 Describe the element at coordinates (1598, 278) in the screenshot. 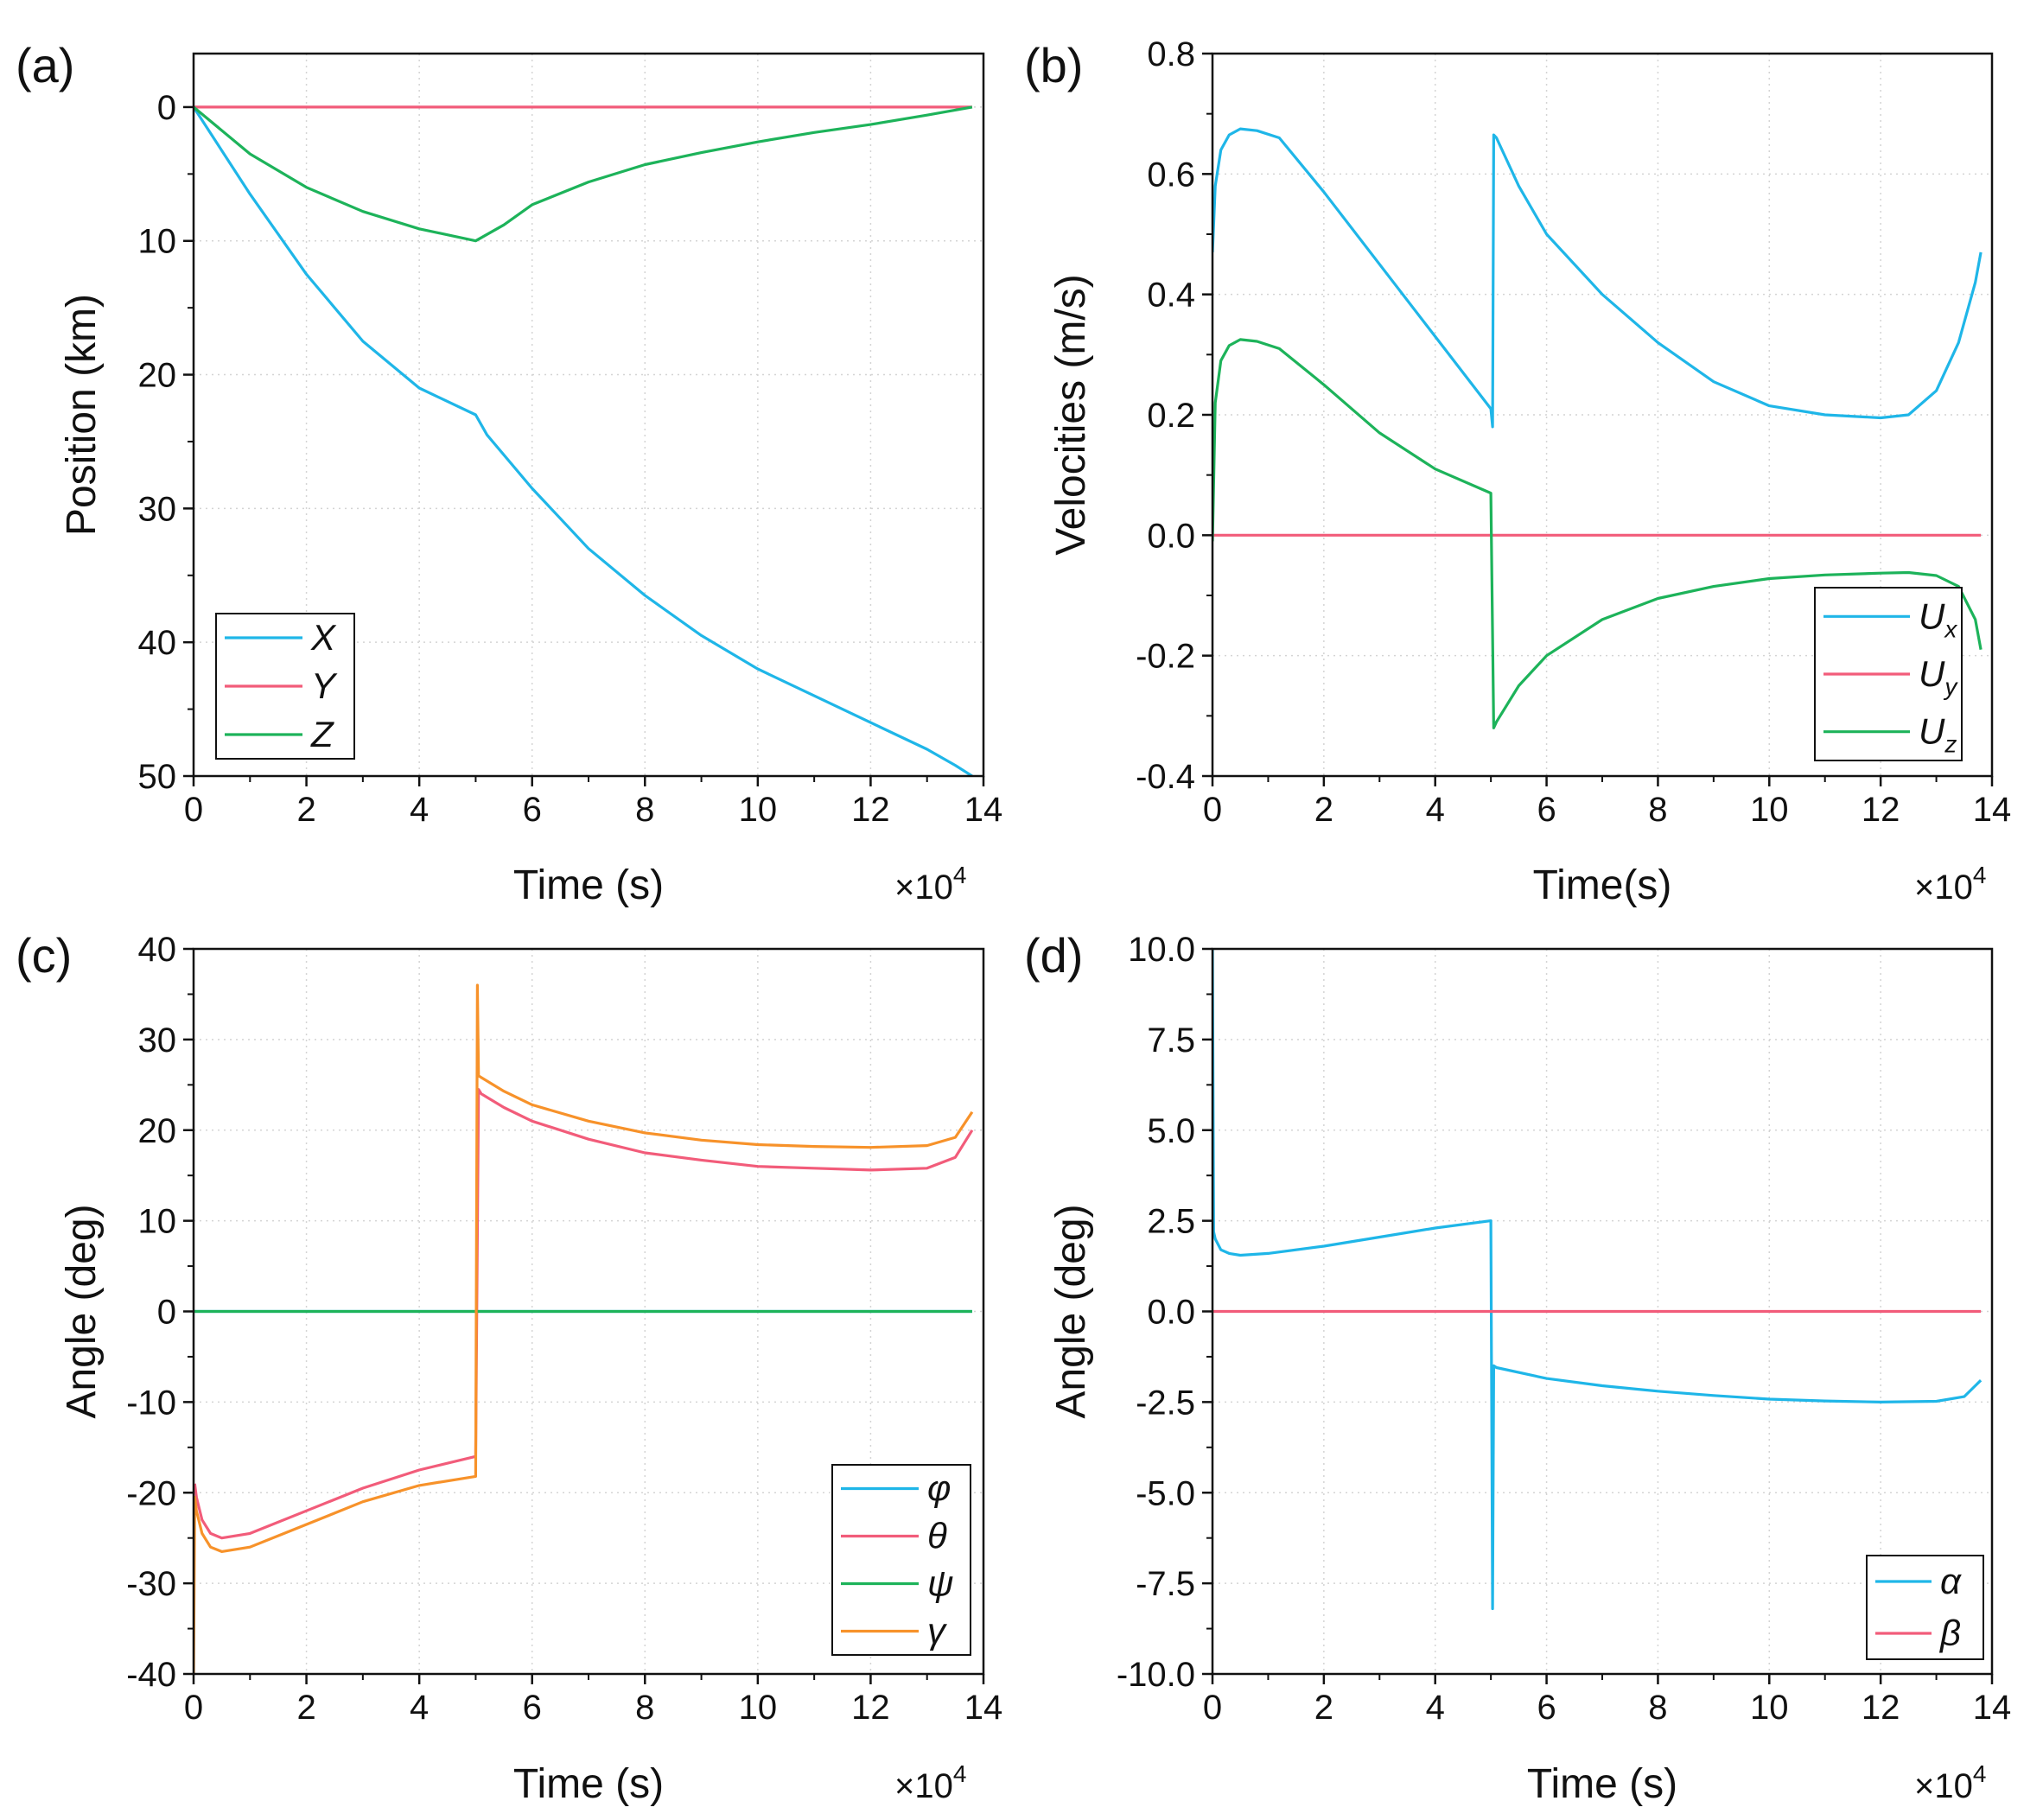

I see `series-line-Ux` at that location.